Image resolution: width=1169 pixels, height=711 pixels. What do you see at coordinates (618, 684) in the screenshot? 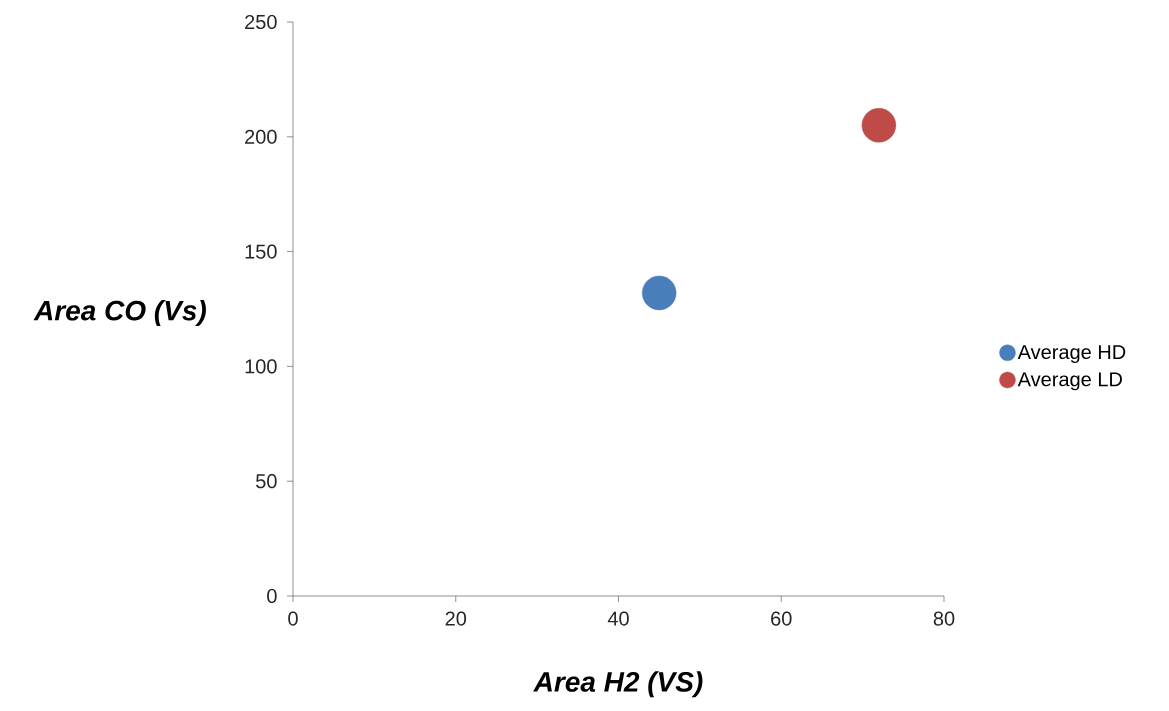
I see `x-axis-title: Area H2 (VS)` at bounding box center [618, 684].